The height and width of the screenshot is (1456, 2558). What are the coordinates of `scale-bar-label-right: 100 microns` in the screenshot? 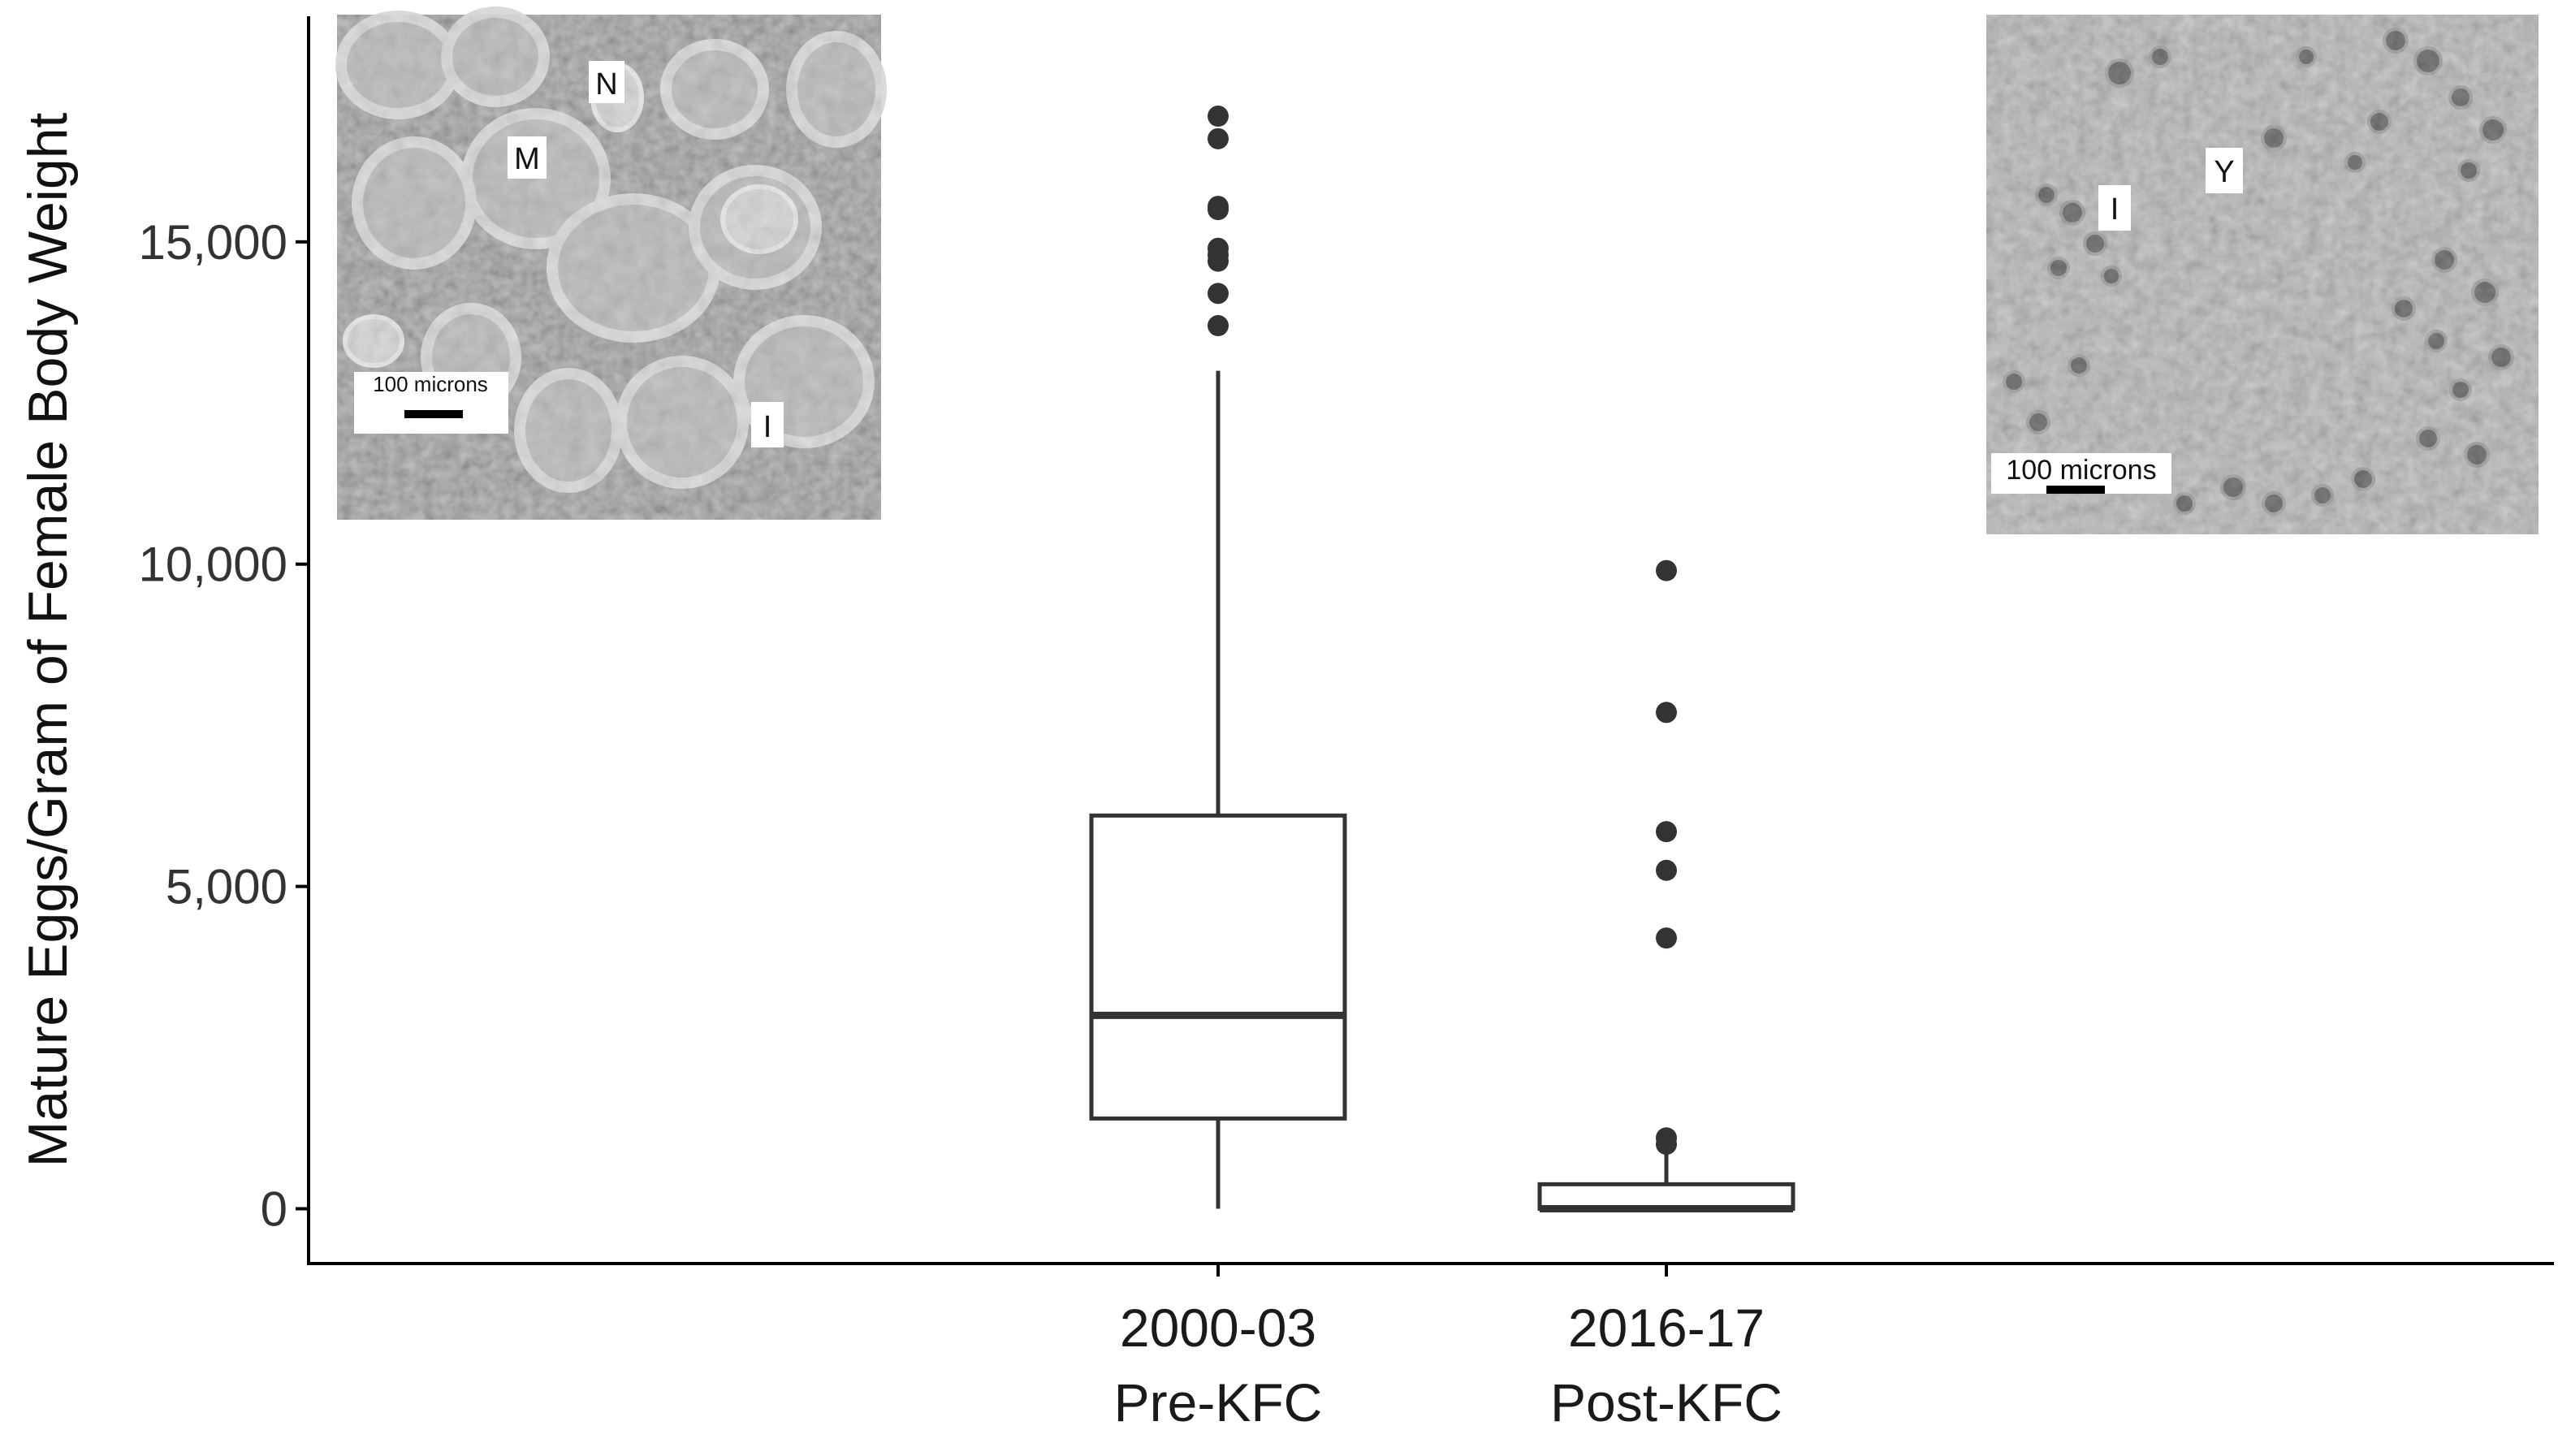 It's located at (2081, 470).